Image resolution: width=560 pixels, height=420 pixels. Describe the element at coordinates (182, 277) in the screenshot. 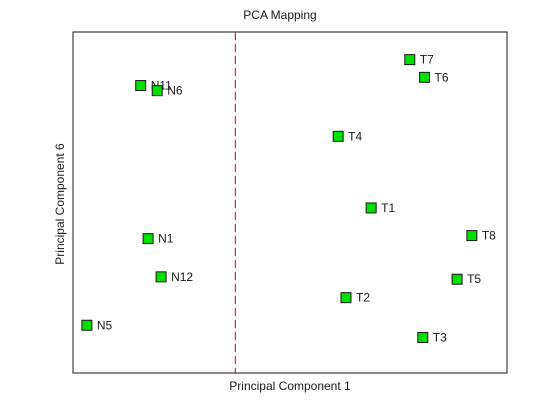

I see `data-point-label: N12` at that location.